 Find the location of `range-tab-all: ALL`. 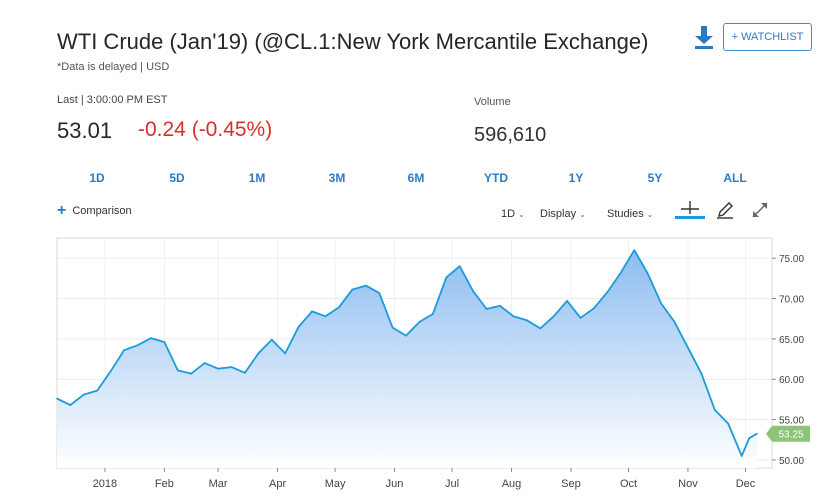

range-tab-all: ALL is located at coordinates (735, 178).